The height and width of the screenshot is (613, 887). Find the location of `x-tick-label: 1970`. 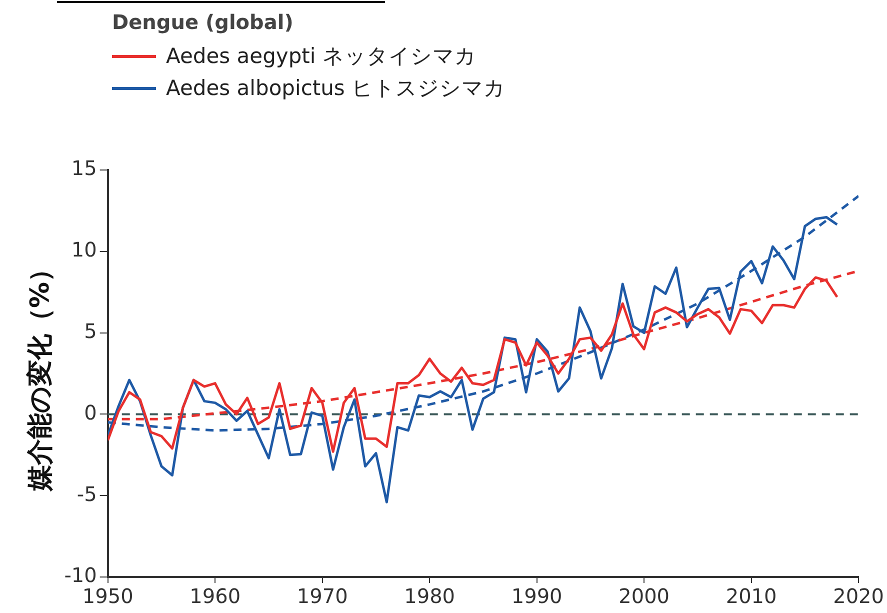

x-tick-label: 1970 is located at coordinates (322, 596).